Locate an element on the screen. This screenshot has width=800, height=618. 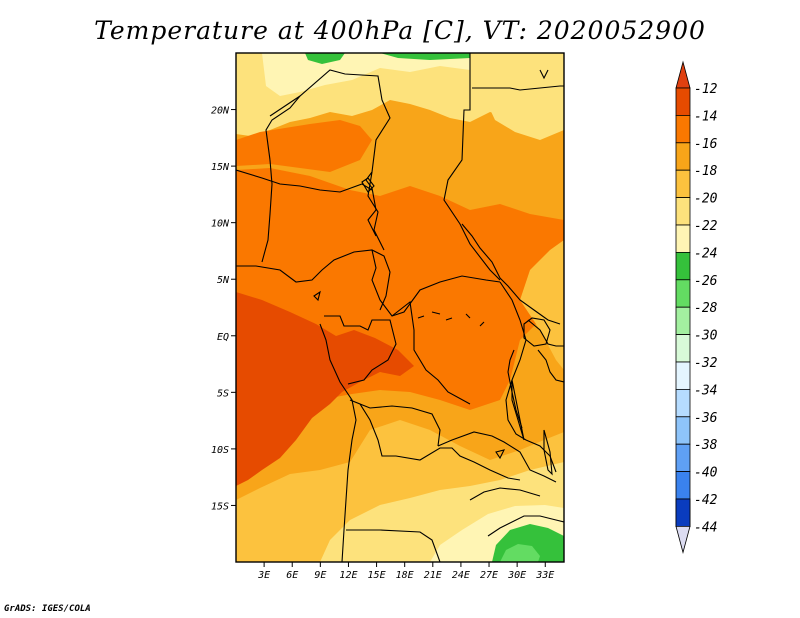
lat-tick-label: EQ is located at coordinates (223, 337).